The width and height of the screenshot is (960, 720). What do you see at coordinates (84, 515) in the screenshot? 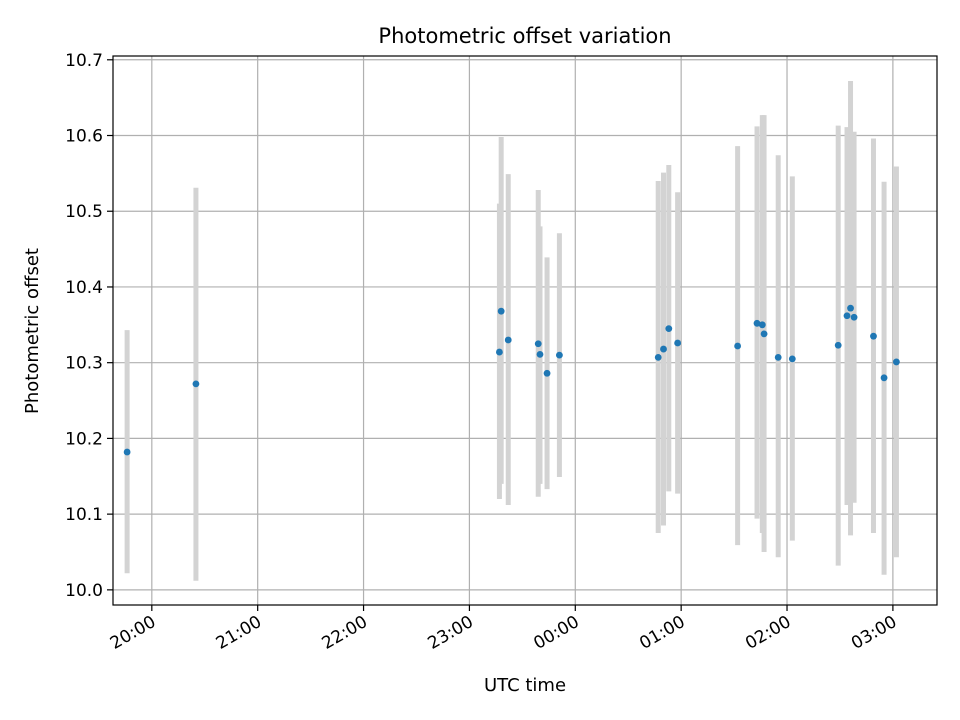
I see `y-tick-label: 10.1` at bounding box center [84, 515].